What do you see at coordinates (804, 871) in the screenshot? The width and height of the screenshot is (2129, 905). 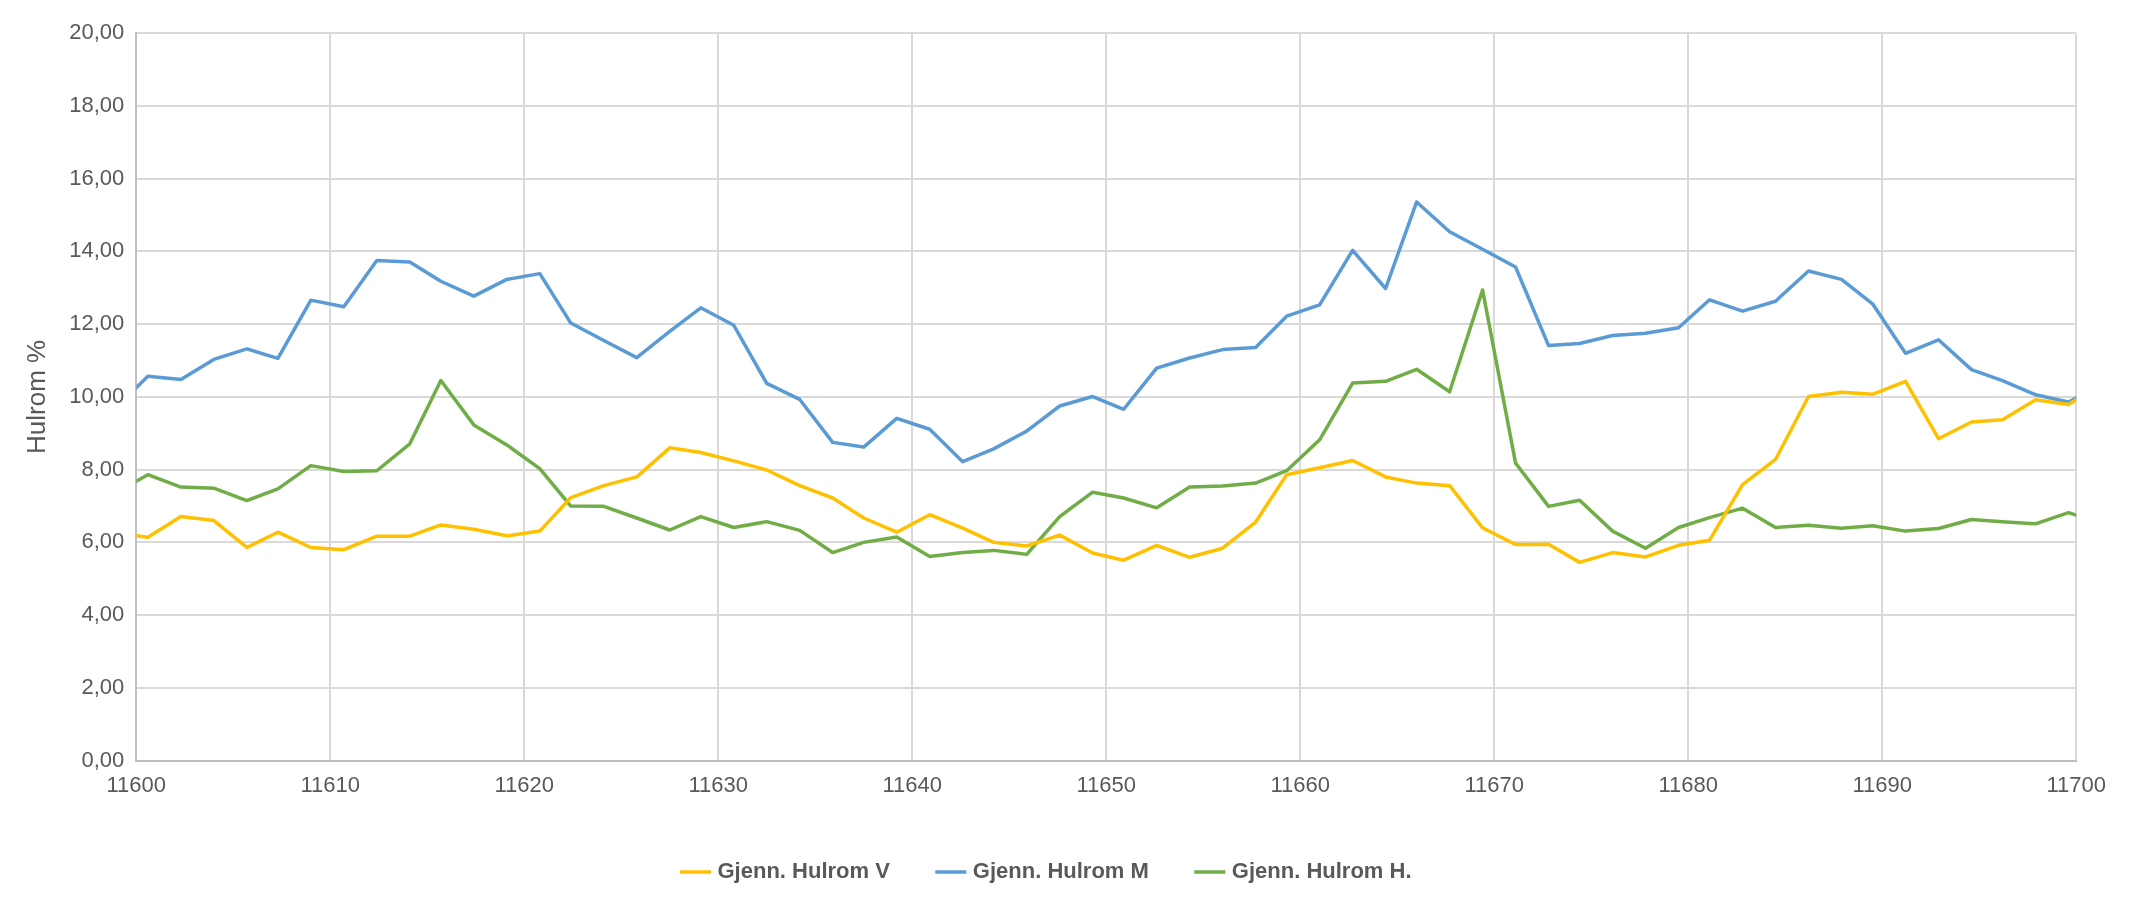 I see `legend-label: Gjenn. Hulrom V` at bounding box center [804, 871].